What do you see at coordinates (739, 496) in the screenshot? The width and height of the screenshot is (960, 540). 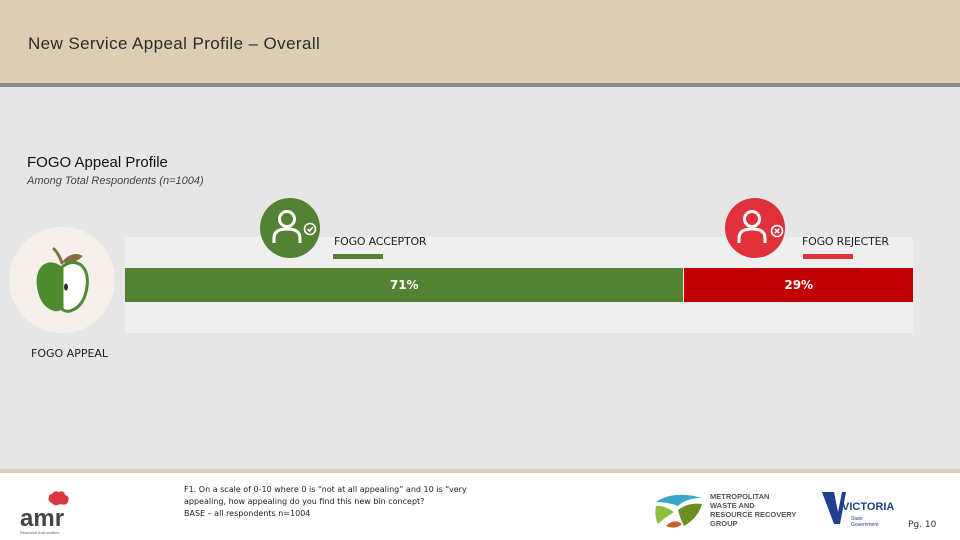 I see `mwrrg-line: METROPOLITAN` at bounding box center [739, 496].